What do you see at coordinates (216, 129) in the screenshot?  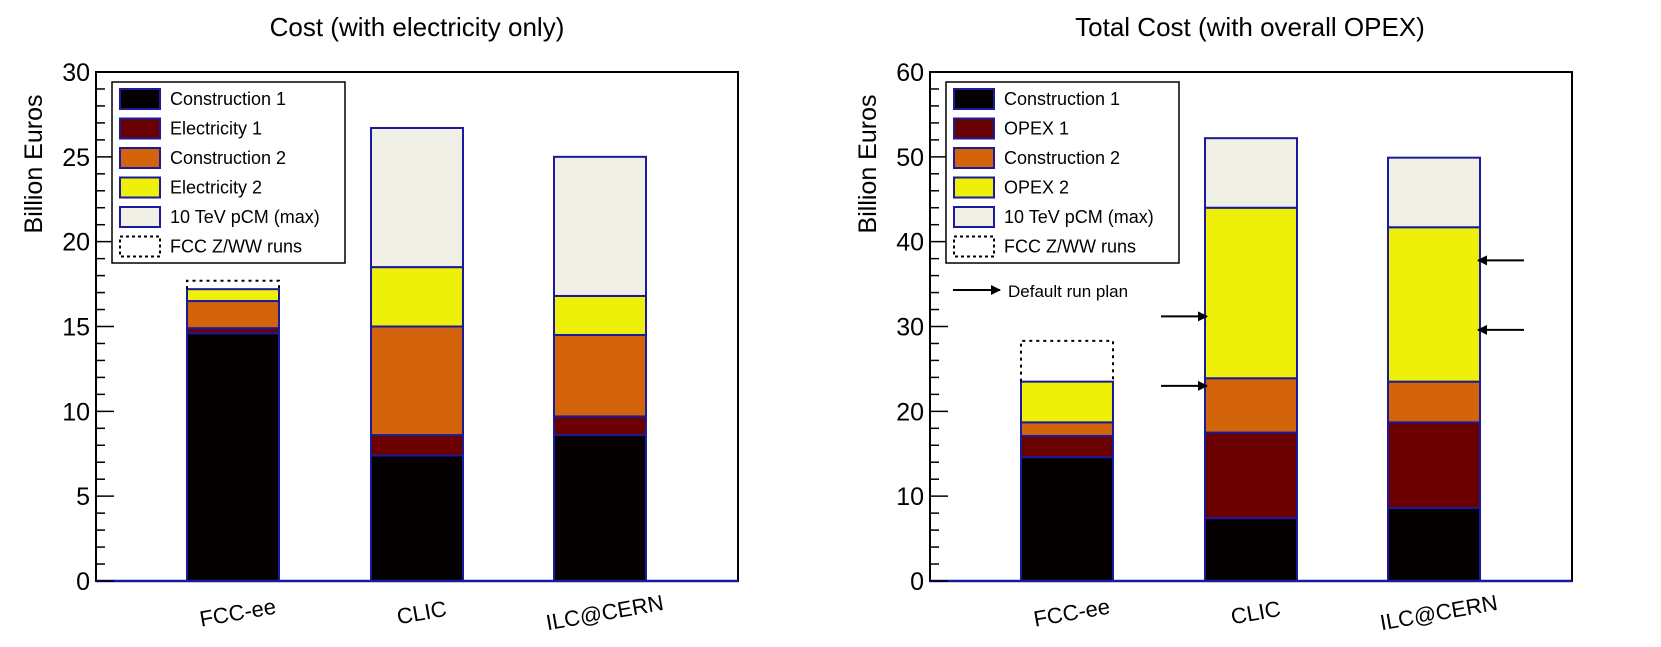 I see `legend-label-electricity-1: Electricity 1` at bounding box center [216, 129].